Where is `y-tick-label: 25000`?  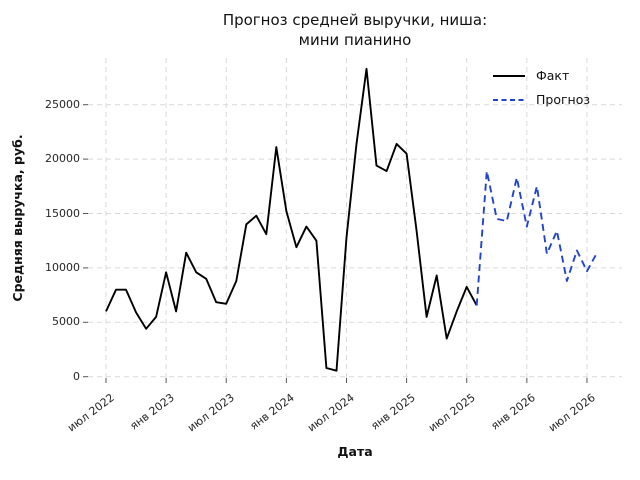
y-tick-label: 25000 is located at coordinates (62, 104).